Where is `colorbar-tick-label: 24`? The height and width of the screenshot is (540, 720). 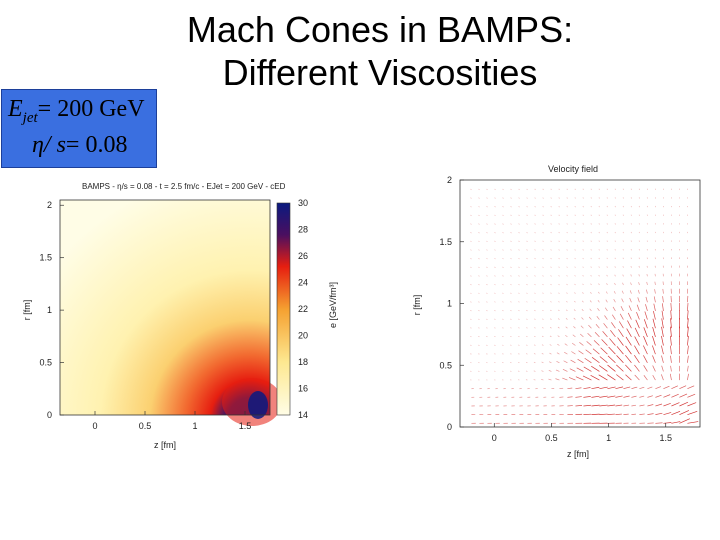 colorbar-tick-label: 24 is located at coordinates (303, 283).